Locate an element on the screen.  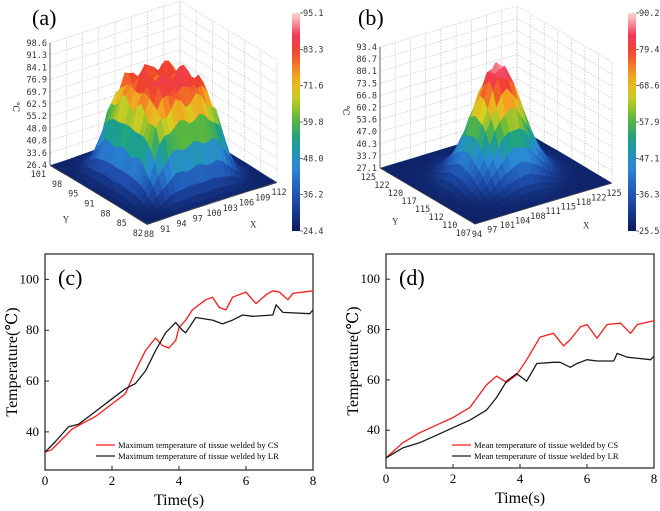
y-tick-label: 122 is located at coordinates (381, 186).